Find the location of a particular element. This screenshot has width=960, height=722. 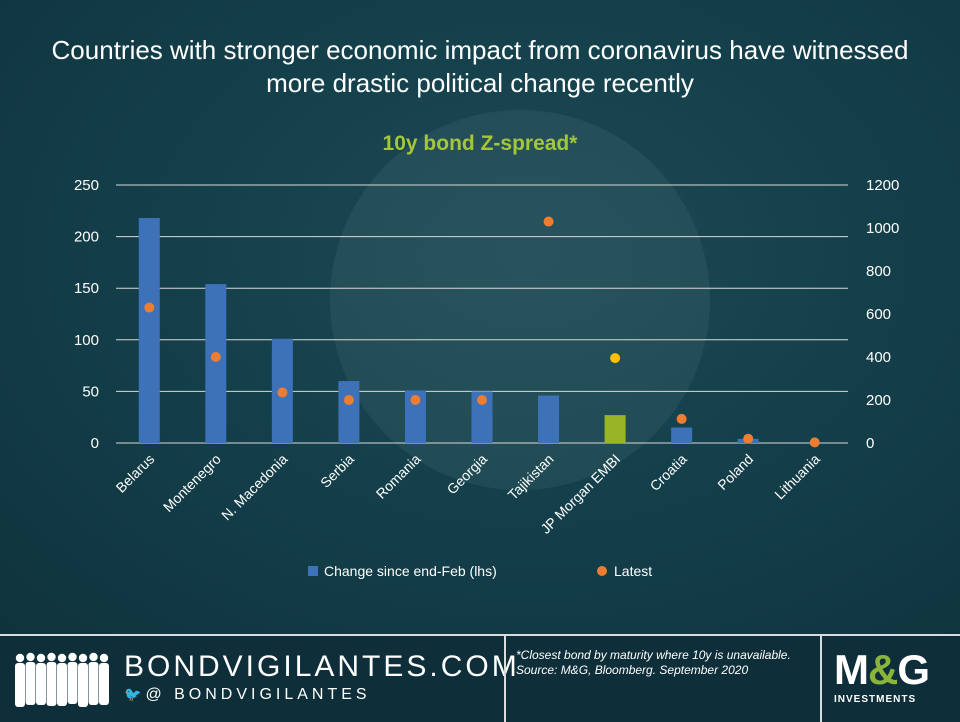

people-silhouette-icon is located at coordinates (62, 679).